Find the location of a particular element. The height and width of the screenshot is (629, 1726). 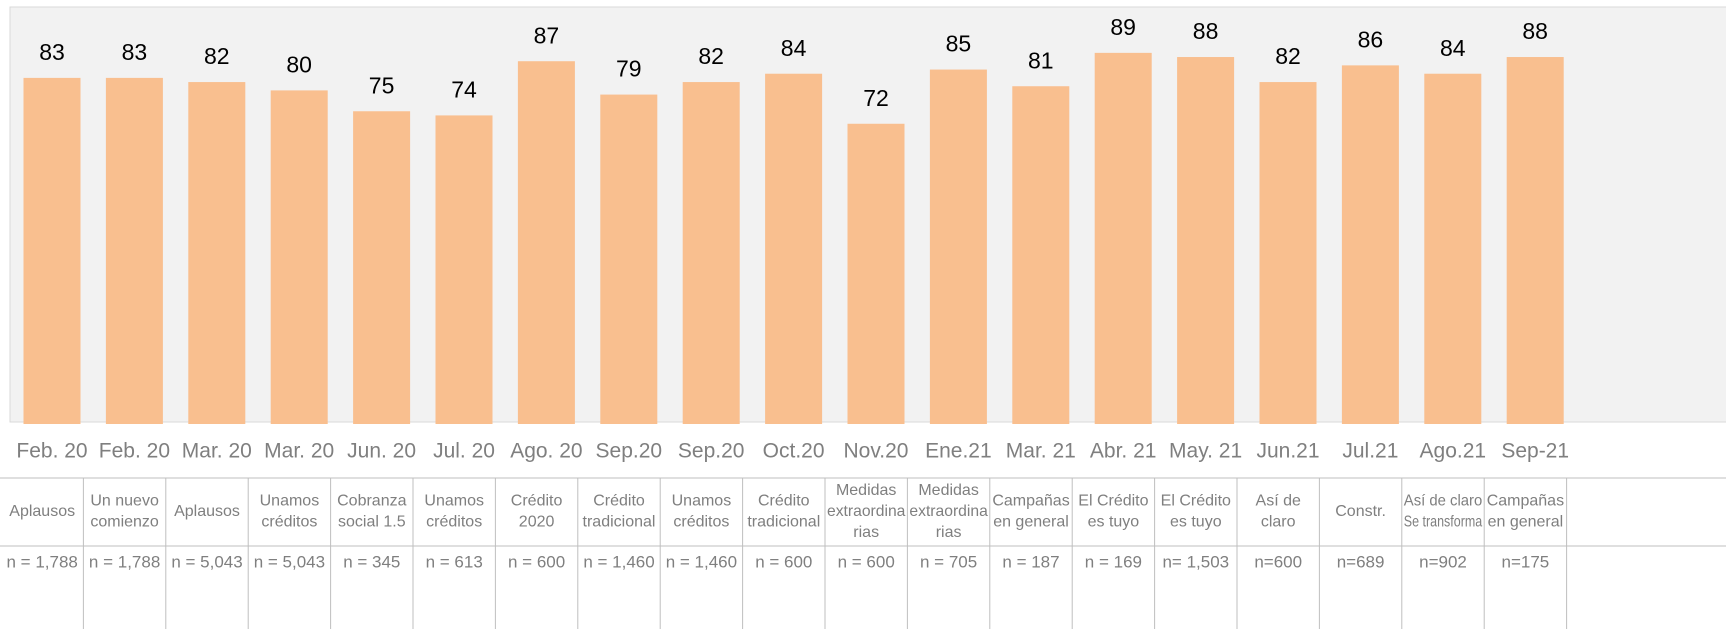

x-tick-label: Oct.20 is located at coordinates (794, 451).